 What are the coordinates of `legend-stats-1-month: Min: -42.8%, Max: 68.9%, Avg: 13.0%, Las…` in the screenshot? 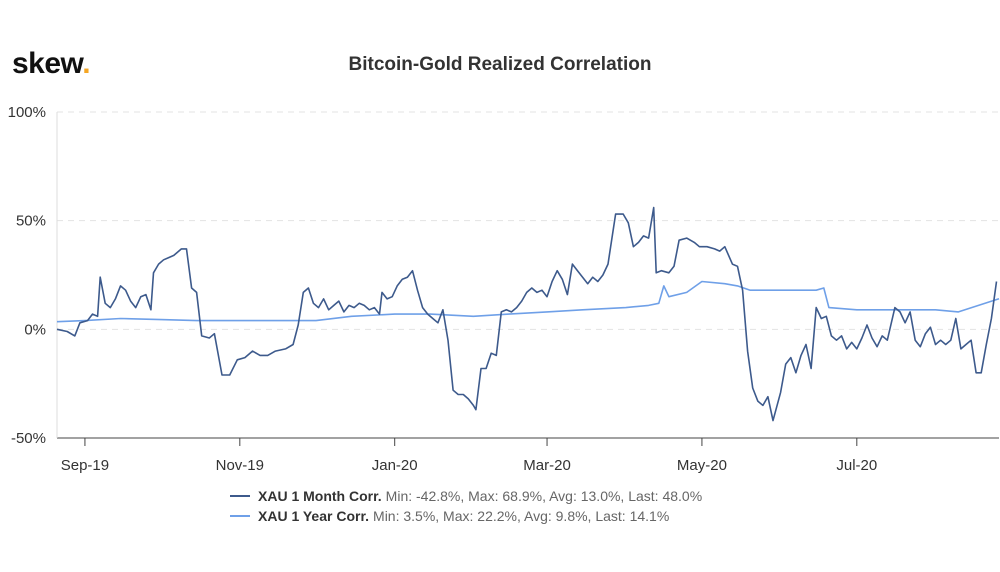 It's located at (544, 496).